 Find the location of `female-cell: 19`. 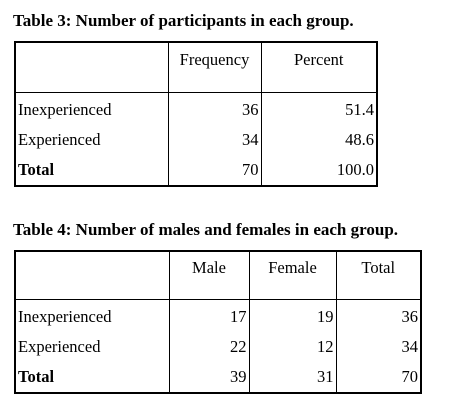

female-cell: 19 is located at coordinates (292, 315).